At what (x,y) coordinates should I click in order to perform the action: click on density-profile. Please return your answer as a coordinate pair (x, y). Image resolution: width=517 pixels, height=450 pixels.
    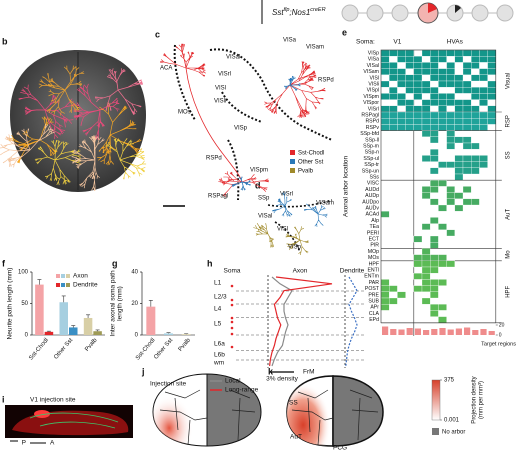
    Looking at the image, I should click on (282, 321).